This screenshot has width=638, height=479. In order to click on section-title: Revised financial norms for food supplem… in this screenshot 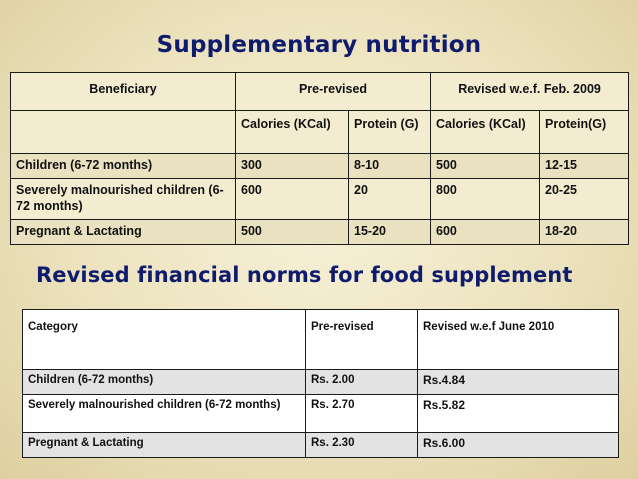, I will do `click(304, 275)`.